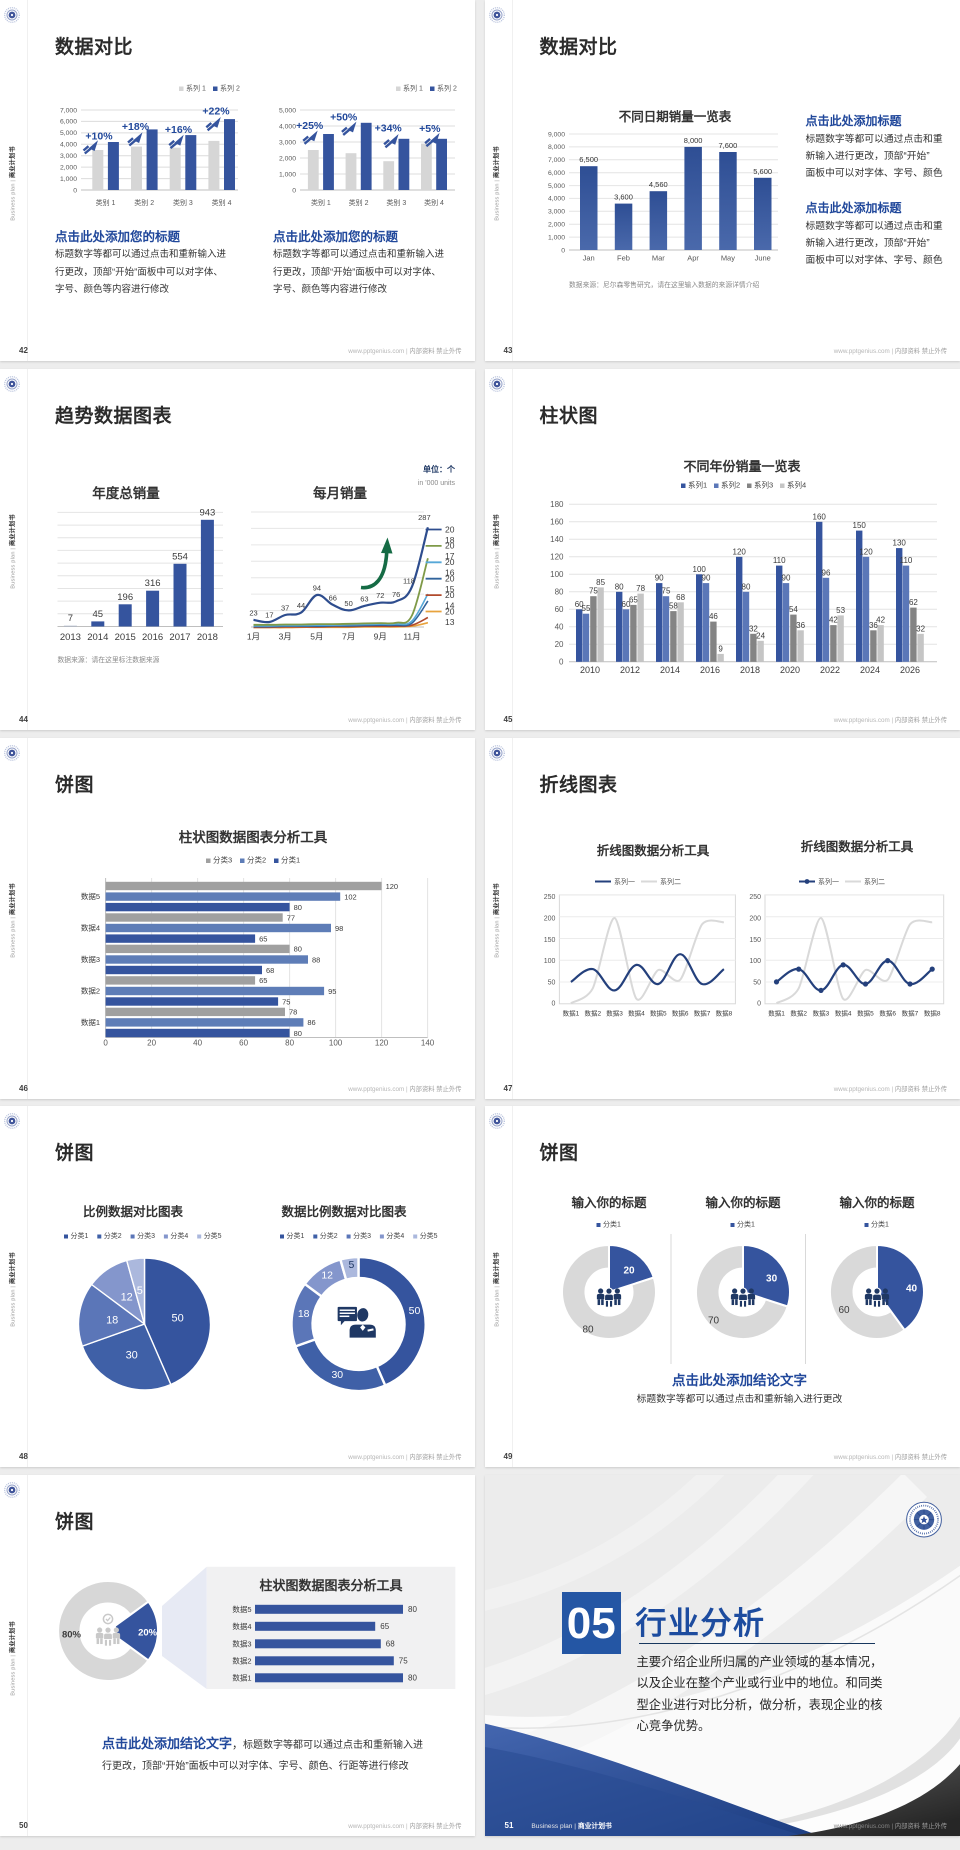 This screenshot has width=960, height=1850. What do you see at coordinates (72, 1635) in the screenshot?
I see `svg-text: 80%` at bounding box center [72, 1635].